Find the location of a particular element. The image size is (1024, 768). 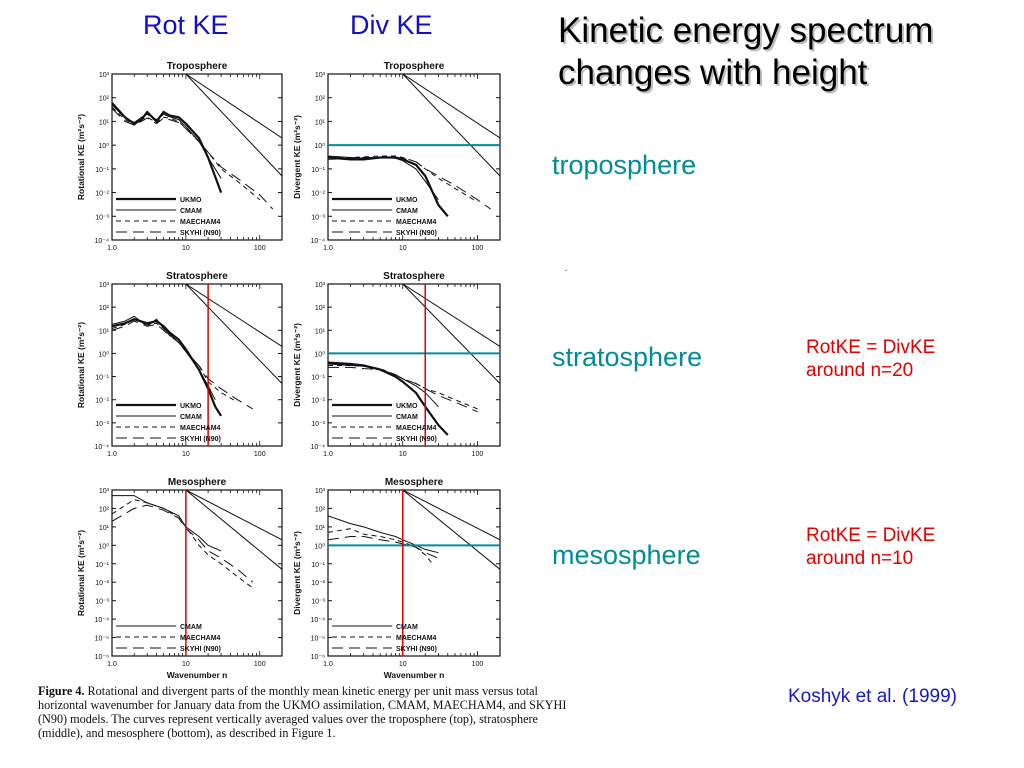

stratosphere-label: stratosphere is located at coordinates (627, 357).